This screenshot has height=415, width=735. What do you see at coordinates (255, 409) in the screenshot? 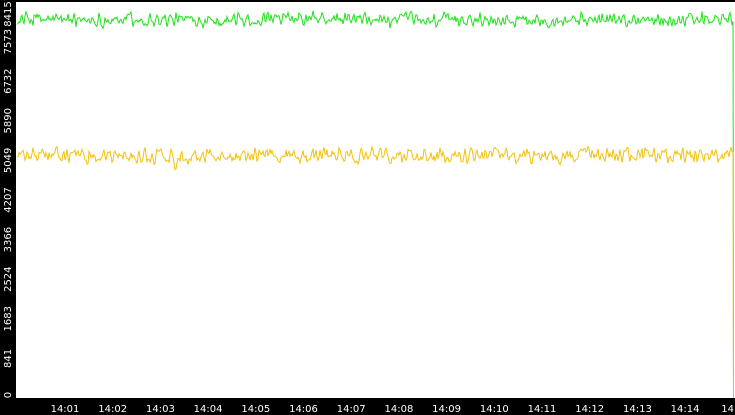
I see `x-tick-label: 14:05` at bounding box center [255, 409].